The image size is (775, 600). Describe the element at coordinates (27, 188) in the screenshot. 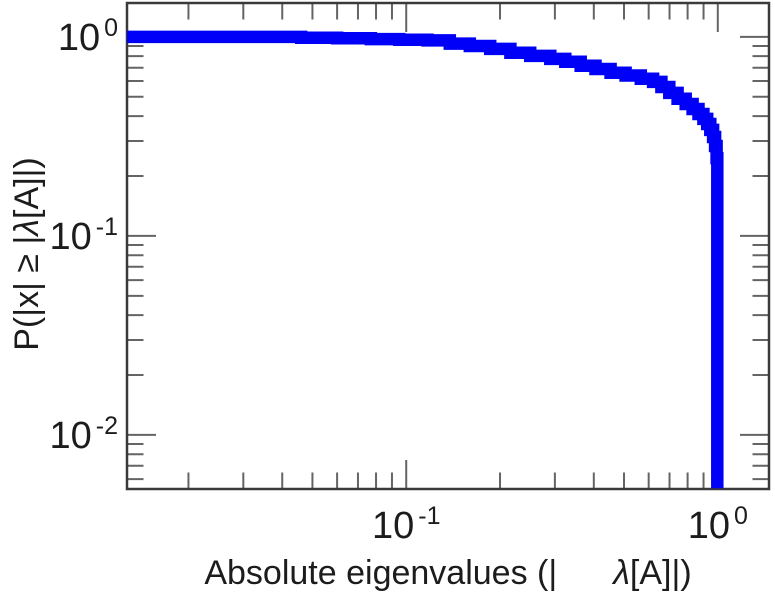

I see `y-axis-label-text-end: [A]|)` at that location.